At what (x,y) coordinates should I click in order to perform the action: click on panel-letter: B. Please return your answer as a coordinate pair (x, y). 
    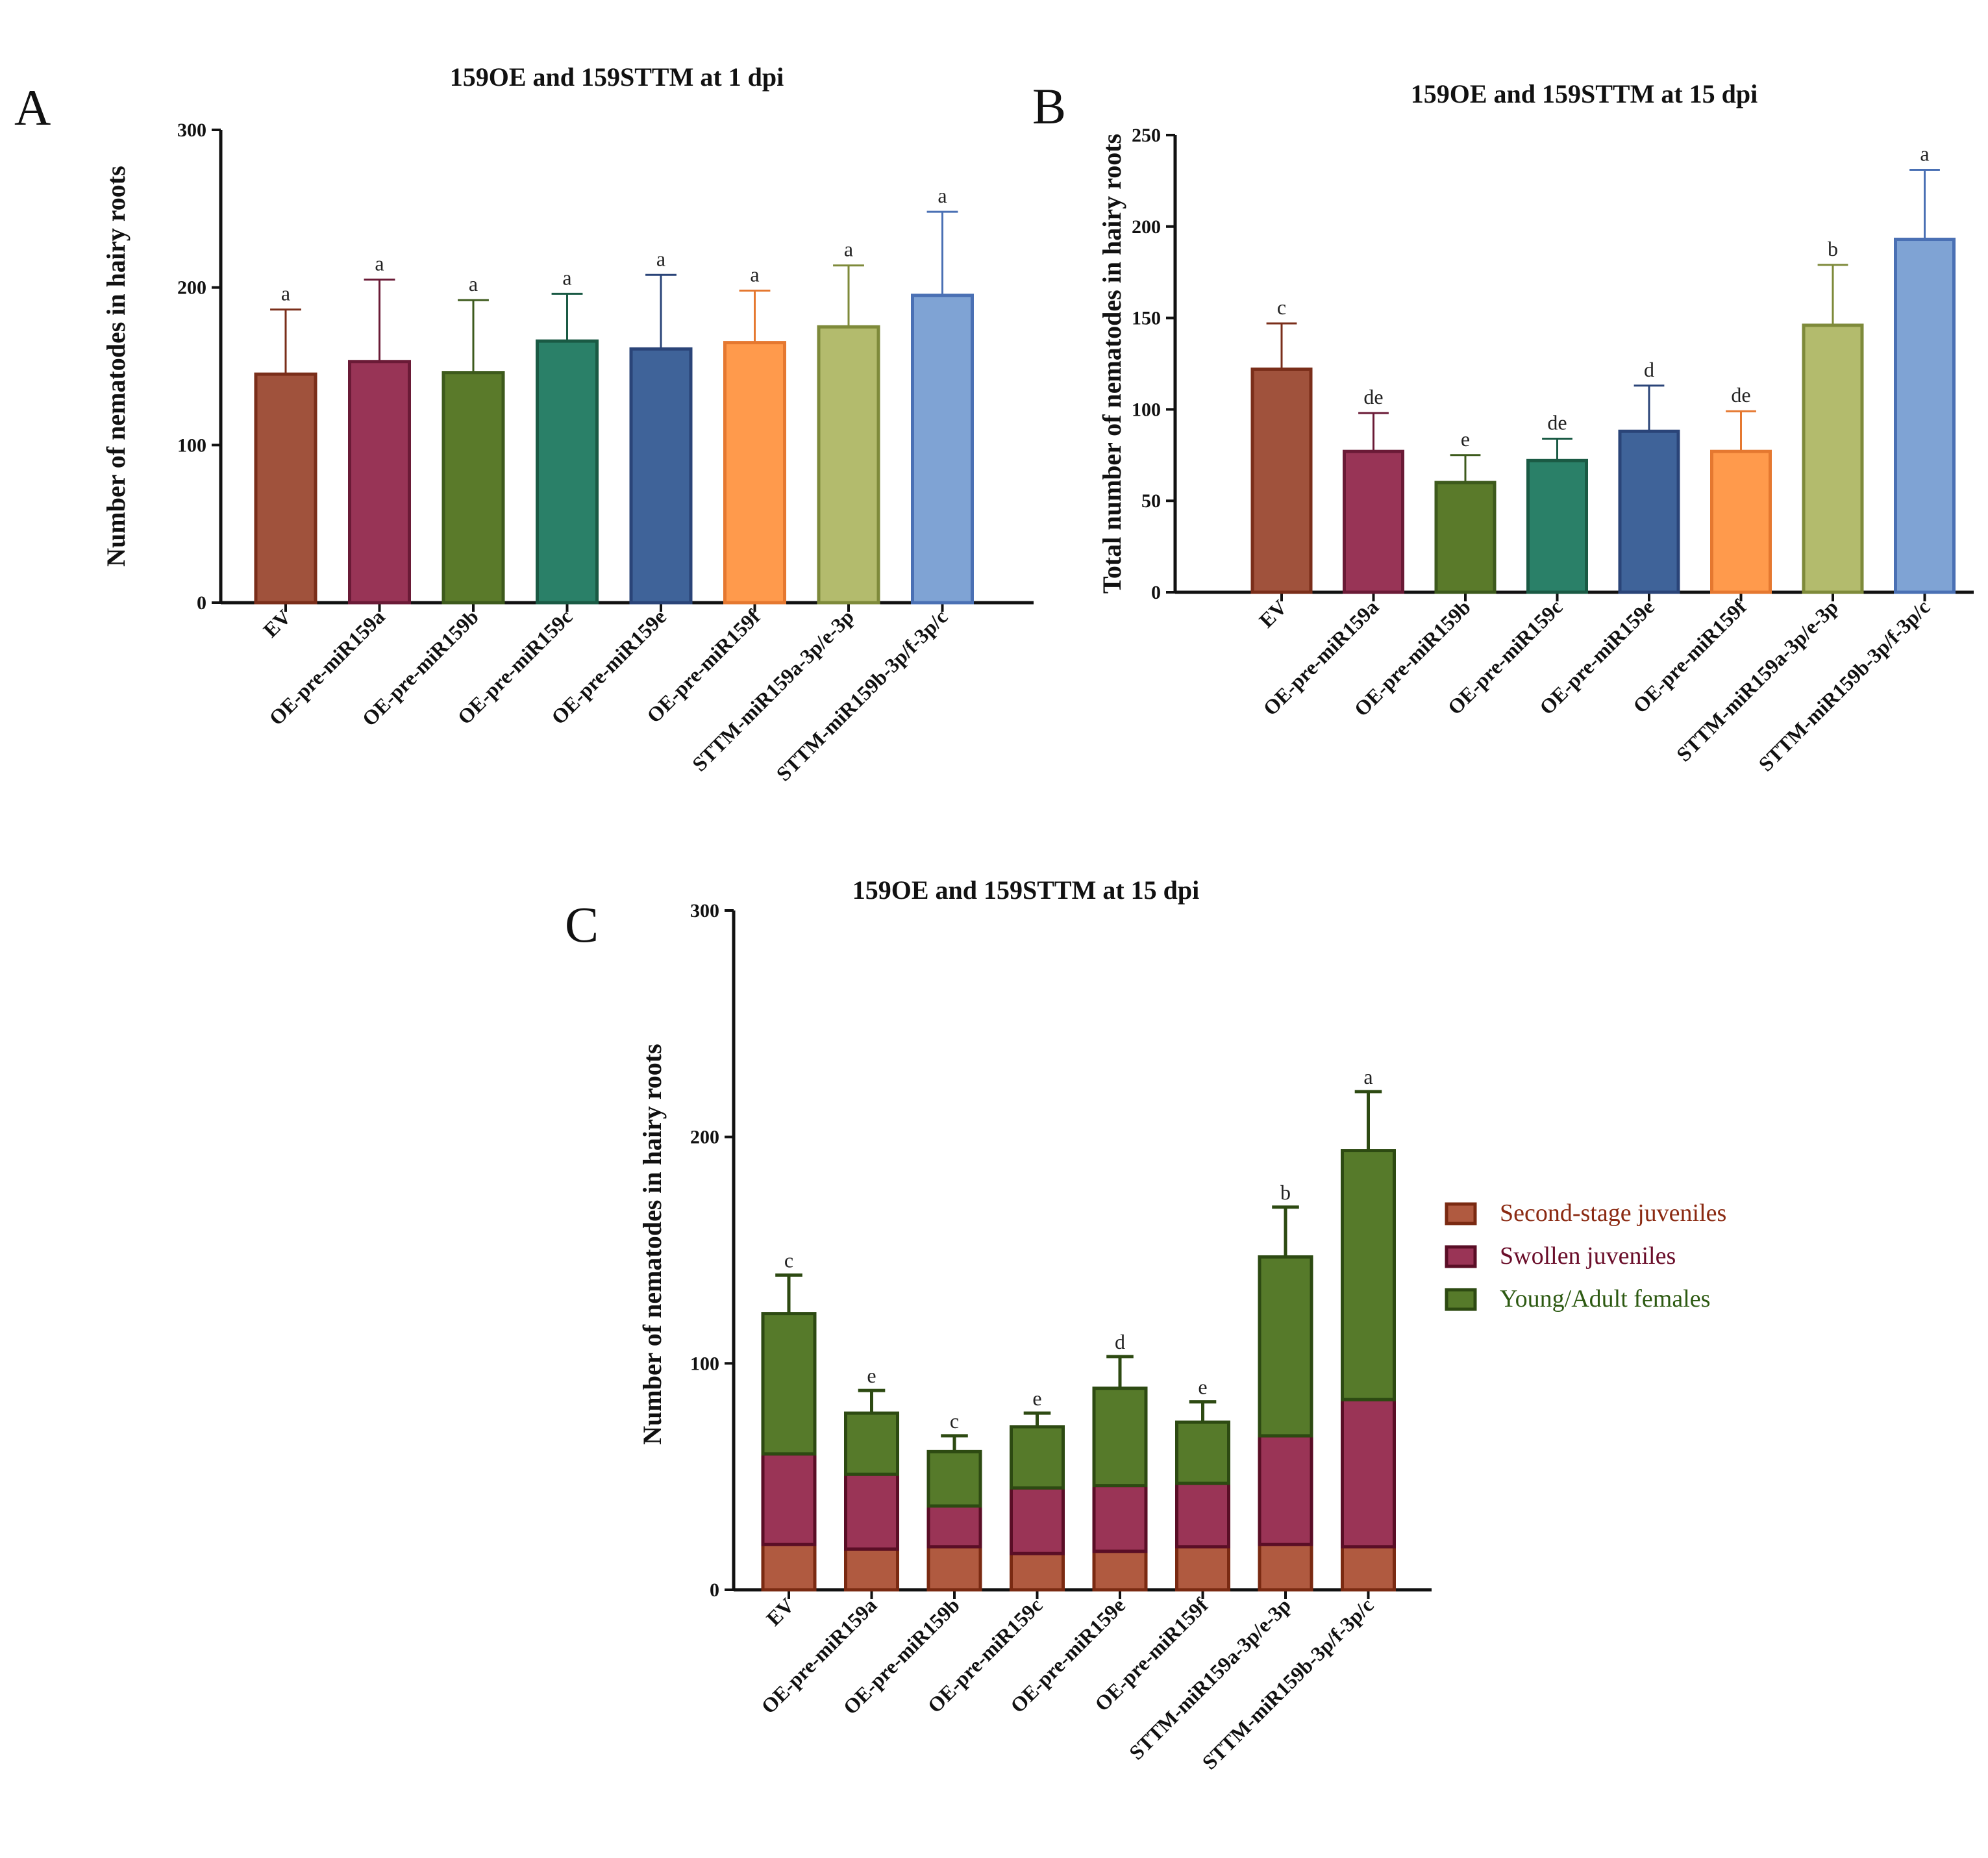
    Looking at the image, I should click on (1049, 106).